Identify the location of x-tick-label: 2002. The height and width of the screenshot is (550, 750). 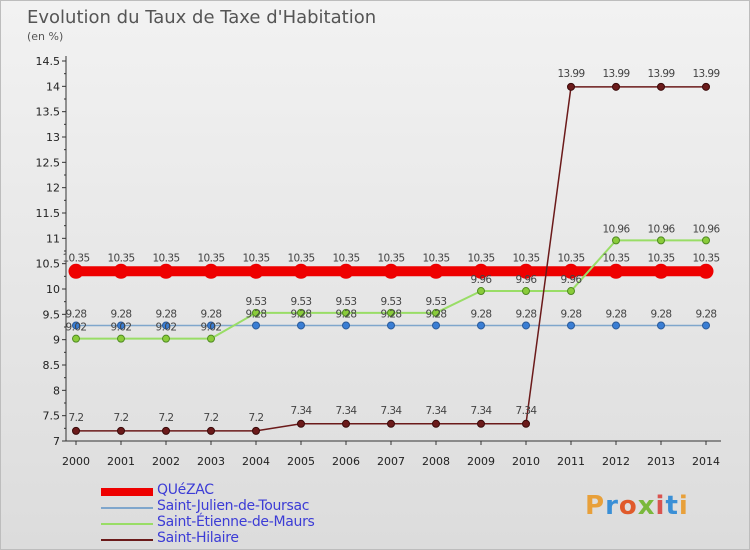
(166, 461).